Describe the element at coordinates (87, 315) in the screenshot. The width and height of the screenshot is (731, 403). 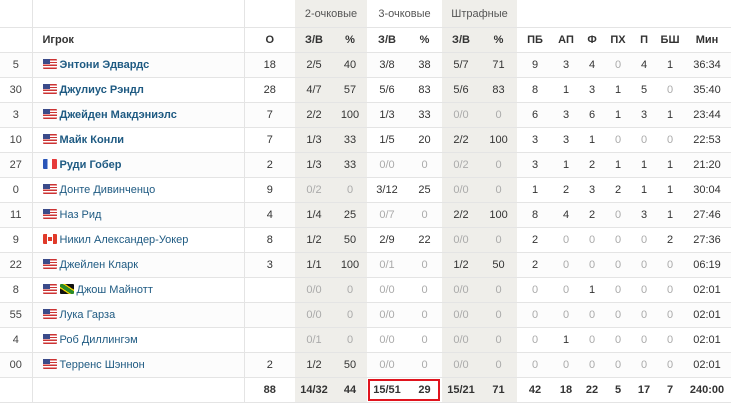
I see `player-link: Лука Гарза` at that location.